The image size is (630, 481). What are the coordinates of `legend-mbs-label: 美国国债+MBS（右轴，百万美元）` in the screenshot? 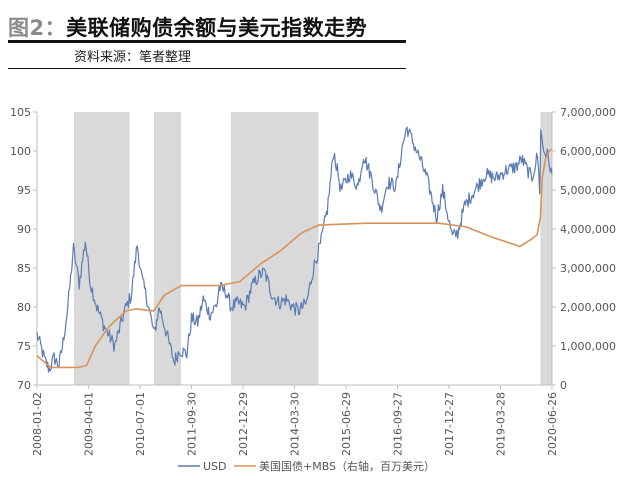 It's located at (347, 466).